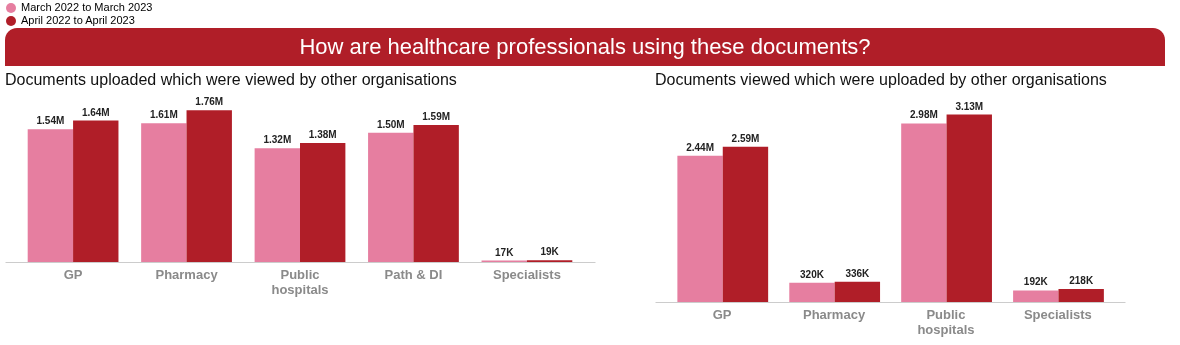 The width and height of the screenshot is (1180, 345). I want to click on data-label: 19K, so click(550, 252).